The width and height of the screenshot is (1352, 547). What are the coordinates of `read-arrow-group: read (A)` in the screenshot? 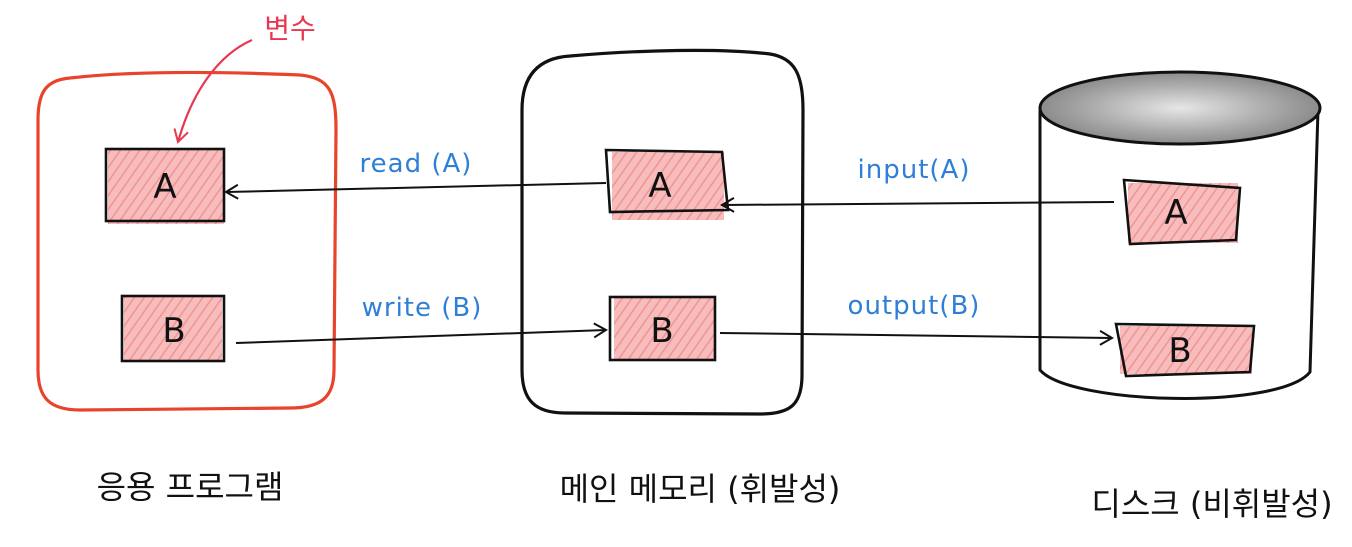 It's located at (415, 174).